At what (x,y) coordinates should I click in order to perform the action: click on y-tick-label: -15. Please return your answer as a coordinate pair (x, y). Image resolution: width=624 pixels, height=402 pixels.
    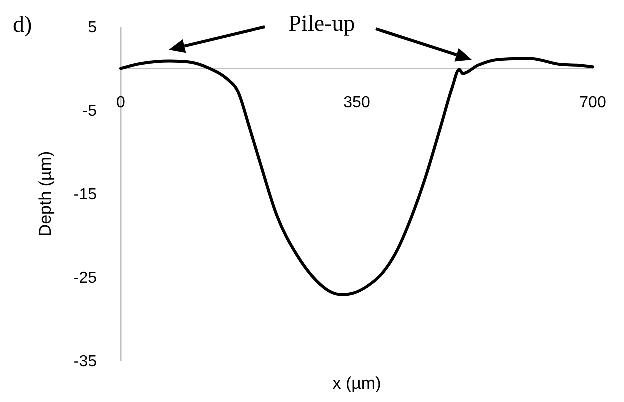
    Looking at the image, I should click on (86, 195).